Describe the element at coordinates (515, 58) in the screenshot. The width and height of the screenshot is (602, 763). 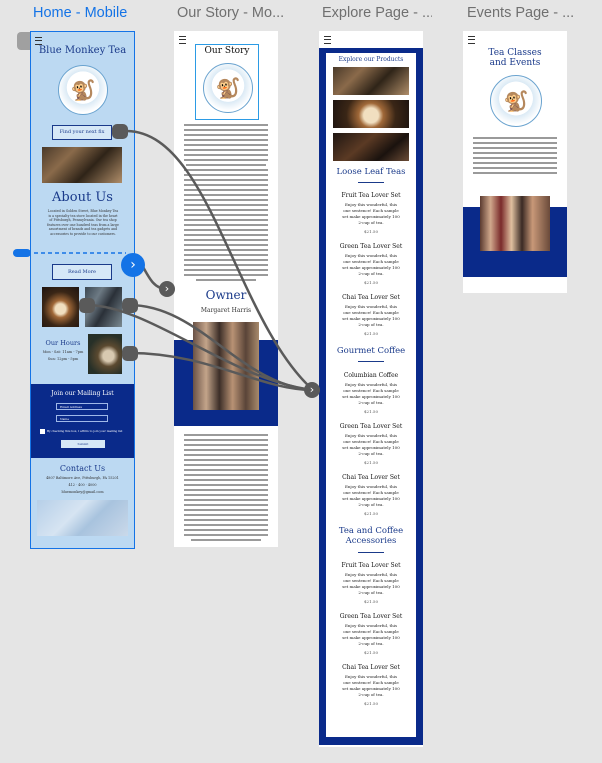
I see `events-title: Tea Classes and Events` at that location.